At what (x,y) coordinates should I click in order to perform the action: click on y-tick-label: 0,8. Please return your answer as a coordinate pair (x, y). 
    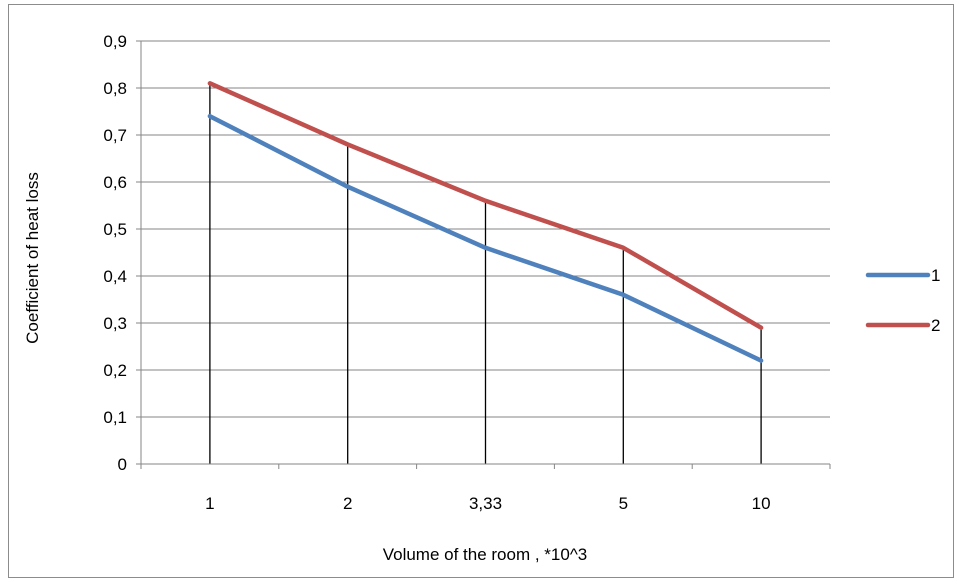
    Looking at the image, I should click on (115, 88).